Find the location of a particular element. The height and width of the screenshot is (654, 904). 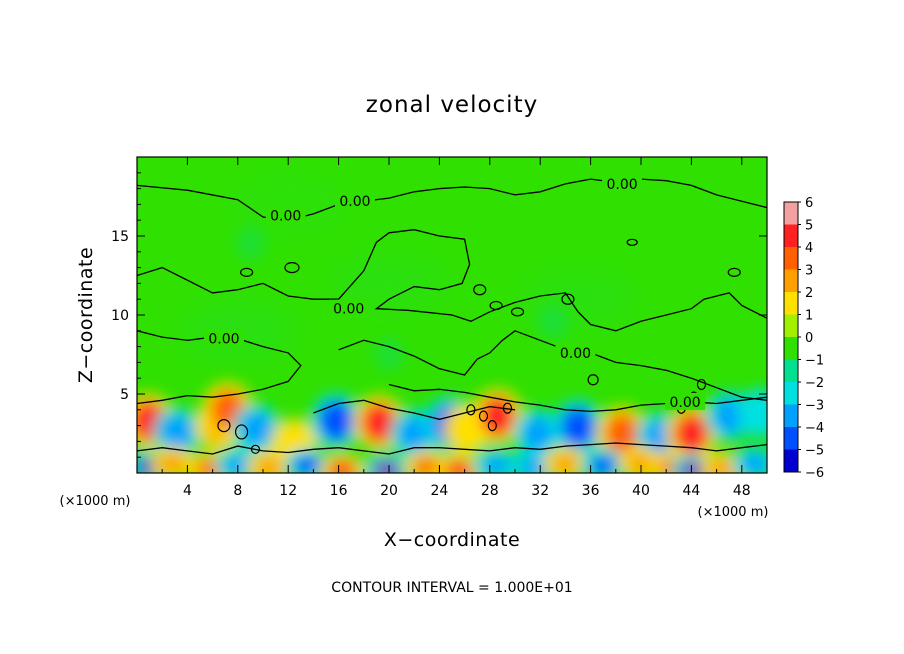

x-tick-label: 44 is located at coordinates (691, 491).